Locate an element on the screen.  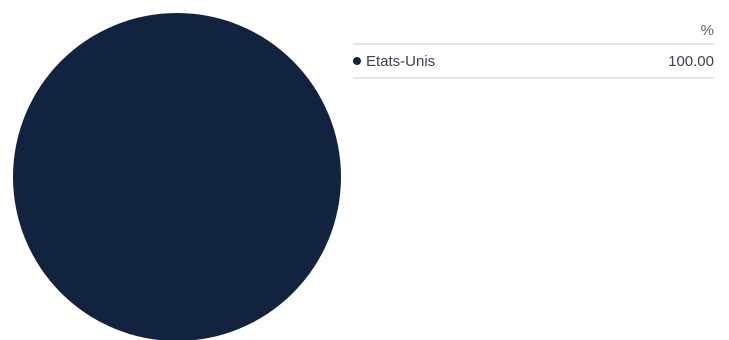
legend-item: Etats-Unis is located at coordinates (394, 61).